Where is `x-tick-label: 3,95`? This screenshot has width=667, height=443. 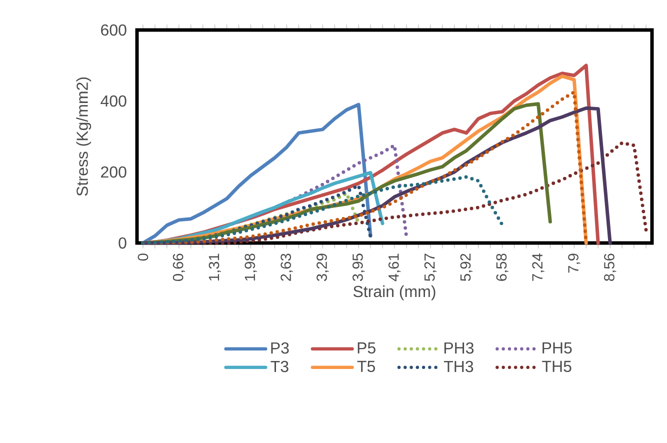 x-tick-label: 3,95 is located at coordinates (358, 268).